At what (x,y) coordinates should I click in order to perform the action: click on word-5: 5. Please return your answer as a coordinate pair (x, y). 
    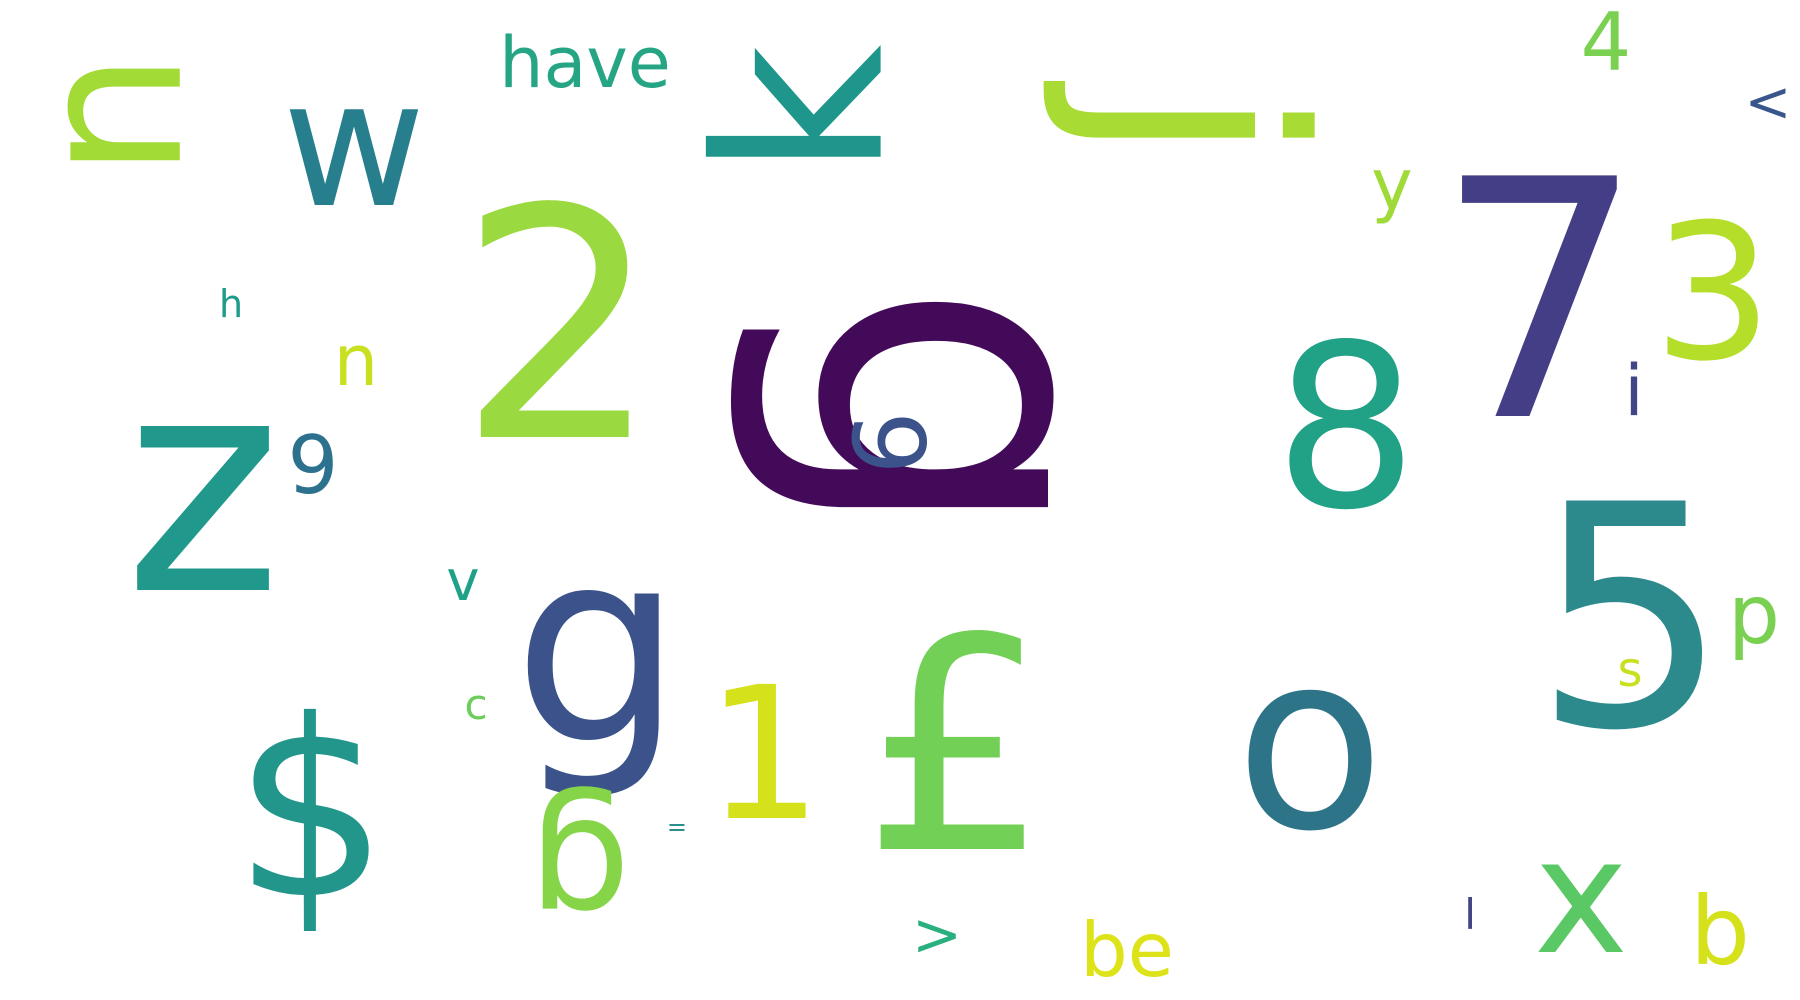
    Looking at the image, I should click on (1631, 618).